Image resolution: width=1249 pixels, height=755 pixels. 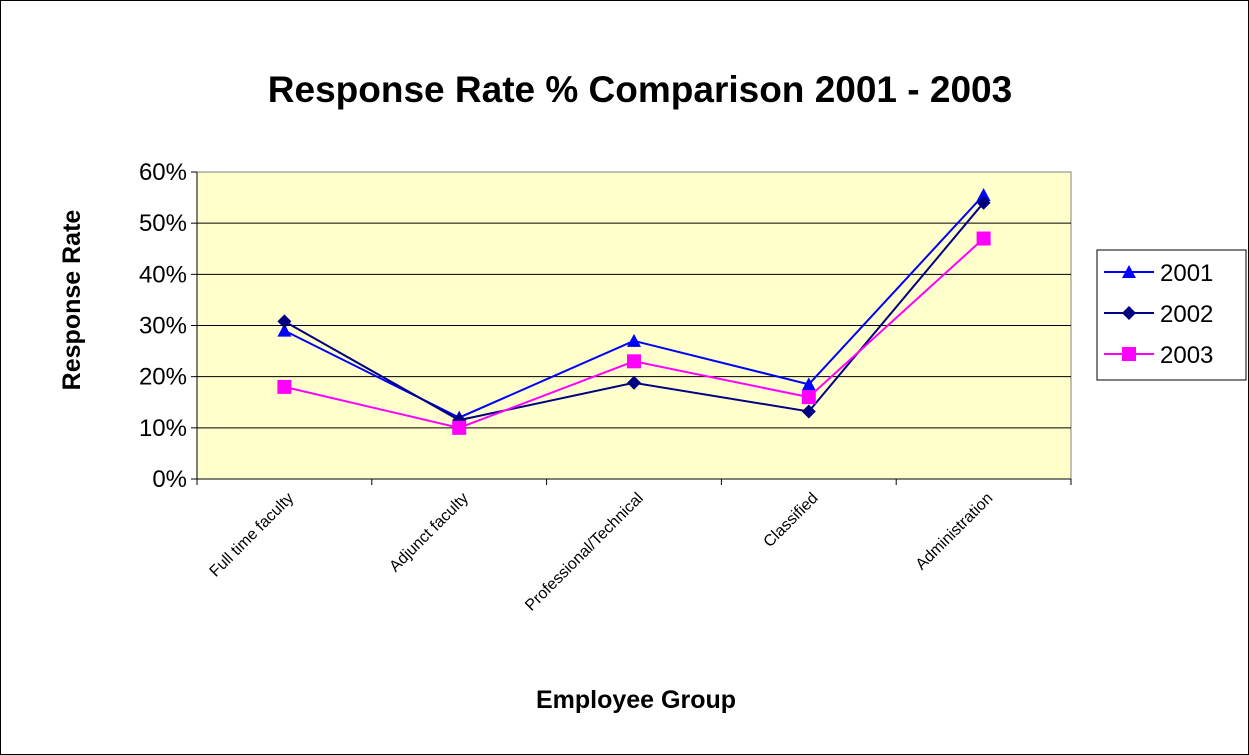 I want to click on legend-label: 2003, so click(x=1186, y=355).